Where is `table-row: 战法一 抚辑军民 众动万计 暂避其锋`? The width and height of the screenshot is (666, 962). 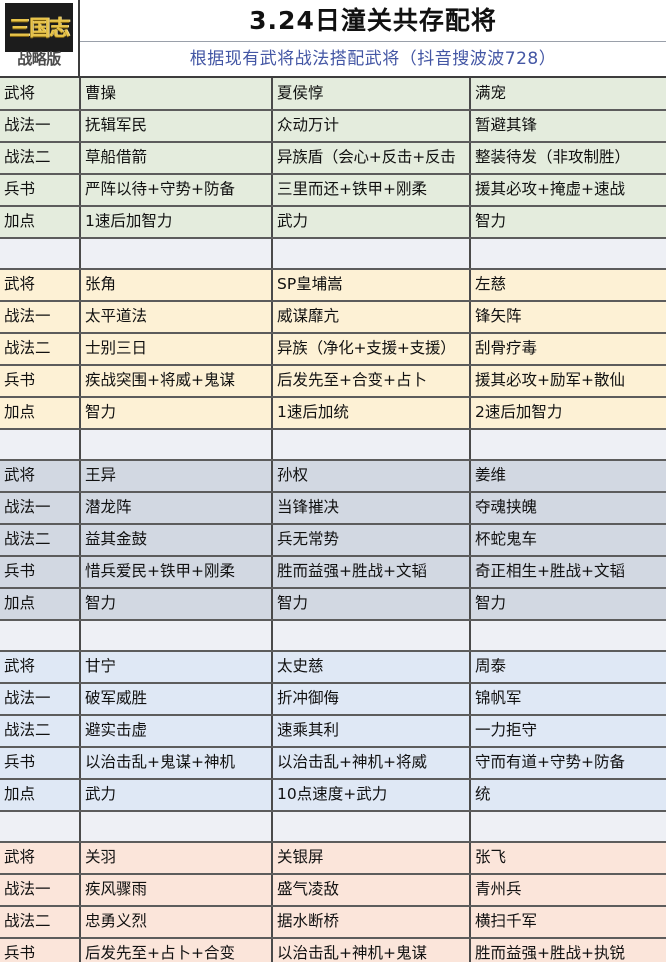 table-row: 战法一 抚辑军民 众动万计 暂避其锋 is located at coordinates (333, 126).